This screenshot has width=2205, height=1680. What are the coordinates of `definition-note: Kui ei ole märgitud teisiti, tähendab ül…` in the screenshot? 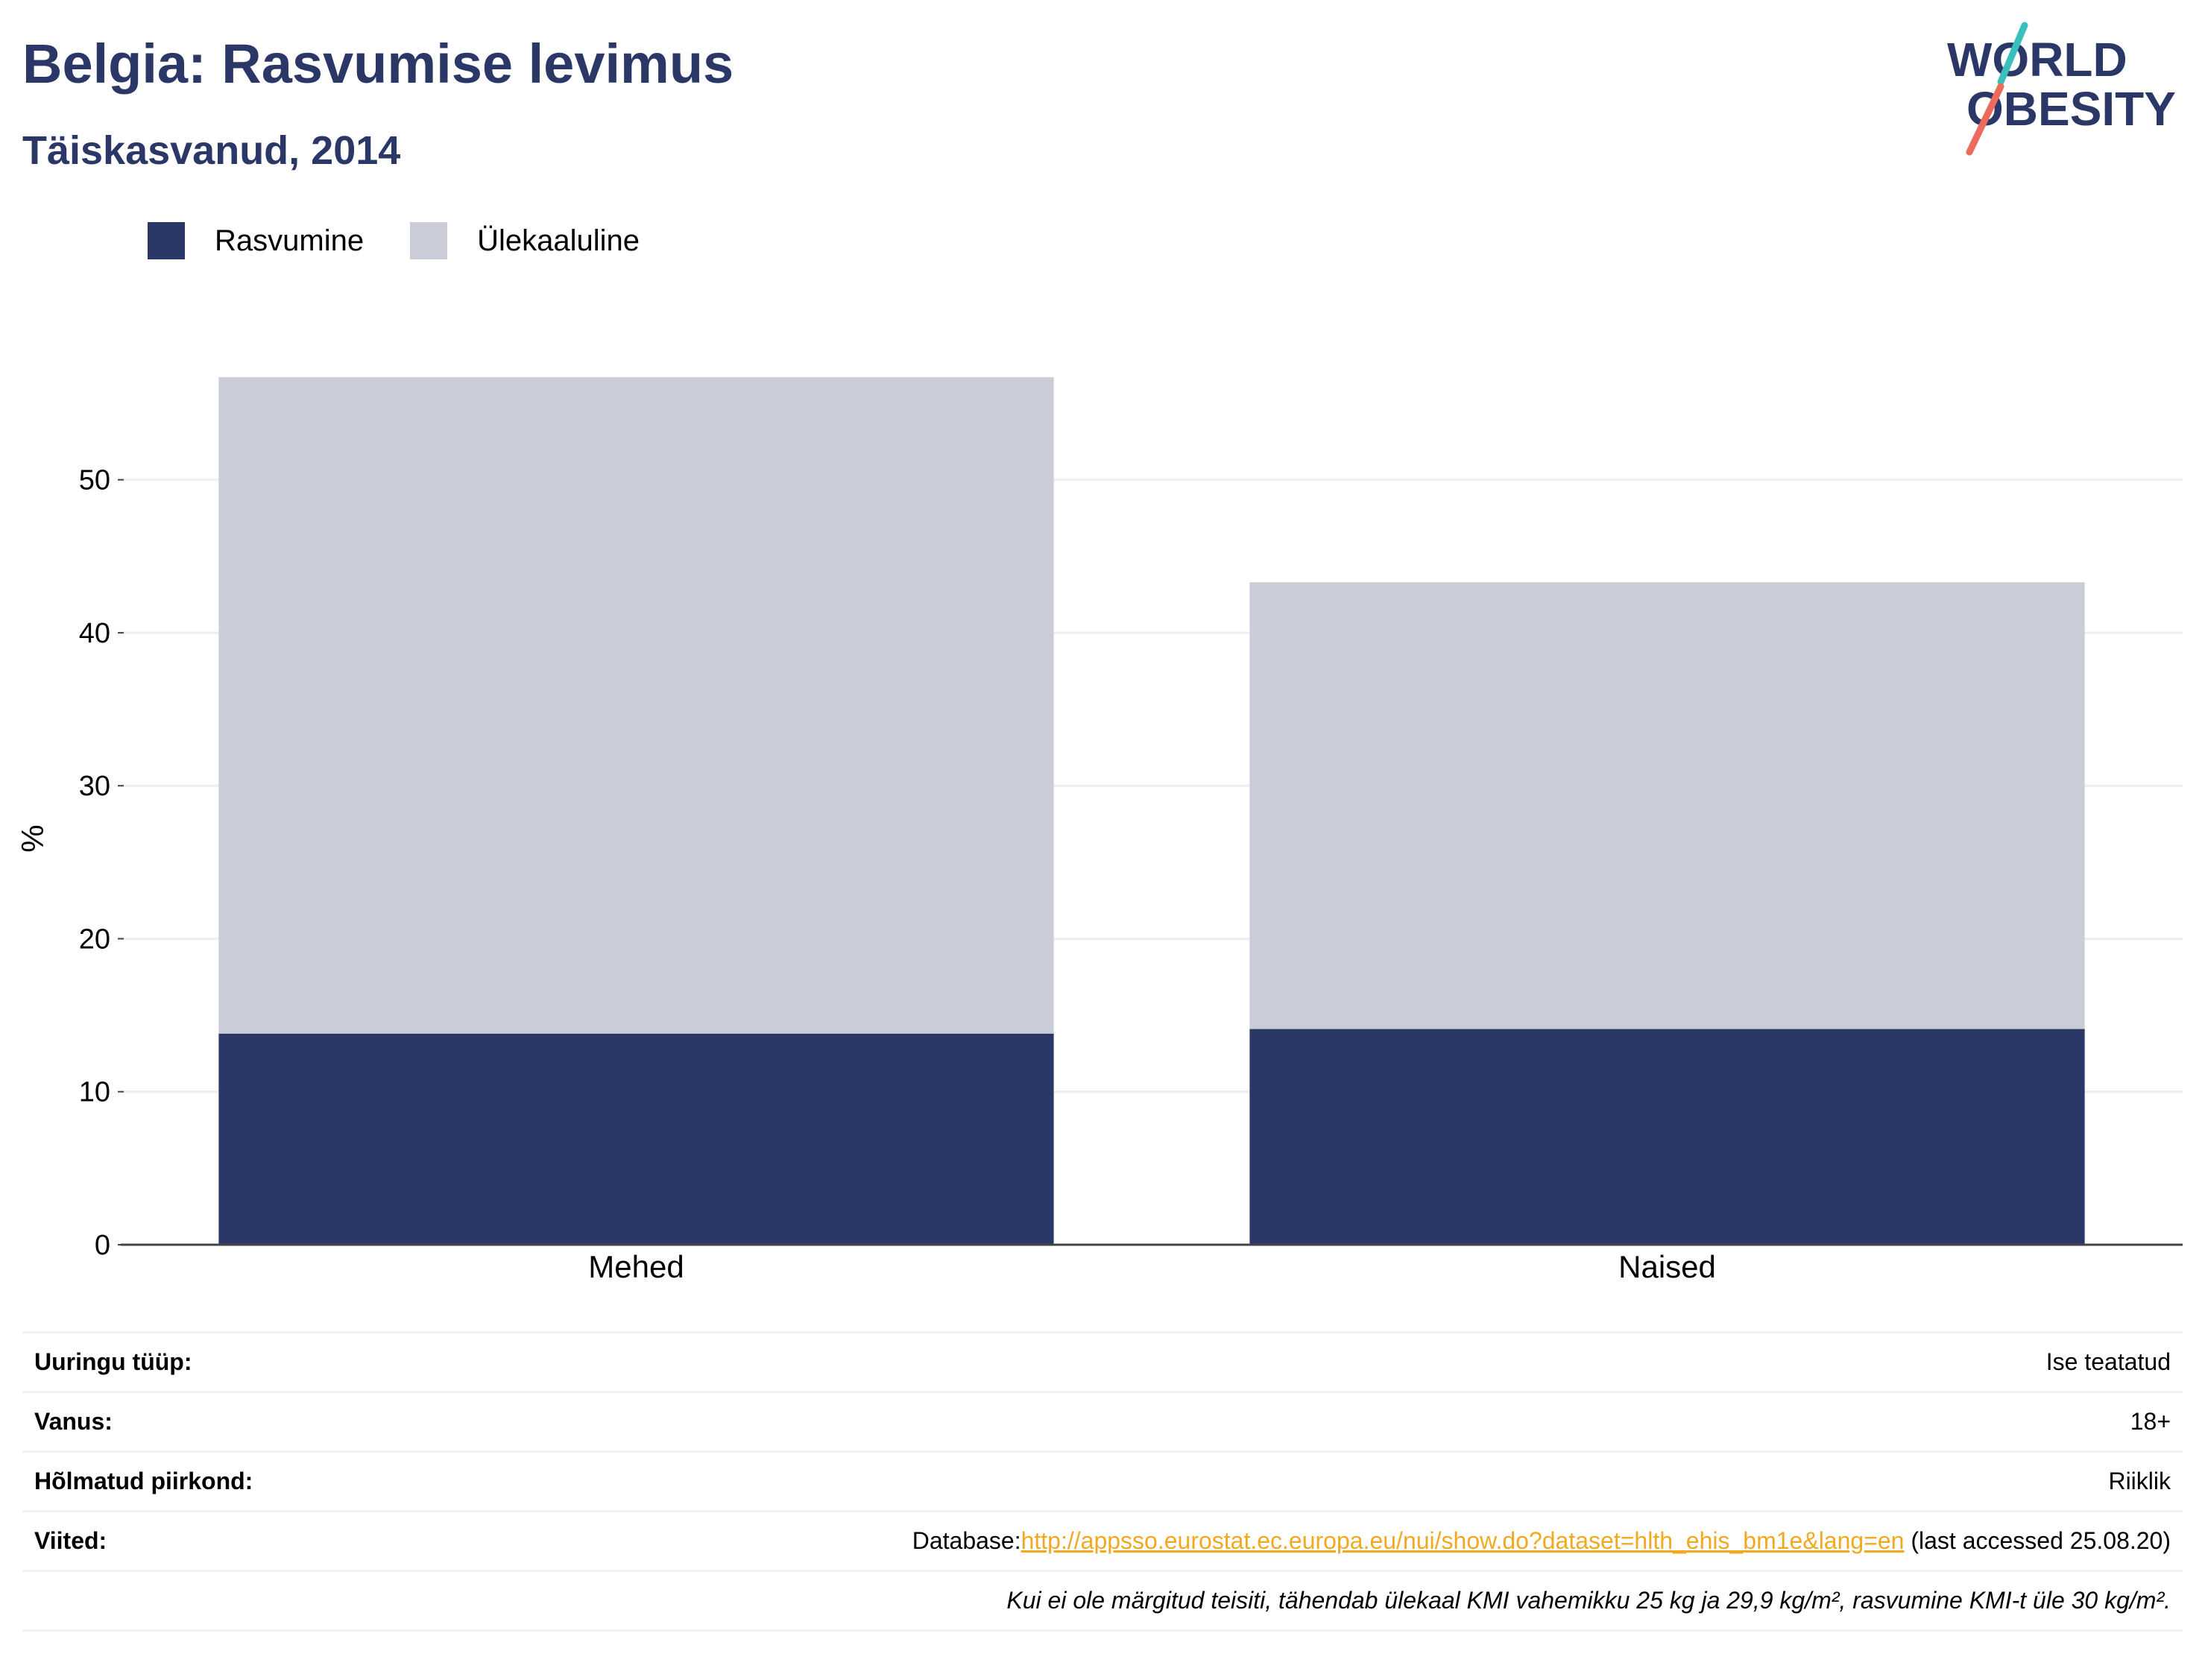 It's located at (1588, 1600).